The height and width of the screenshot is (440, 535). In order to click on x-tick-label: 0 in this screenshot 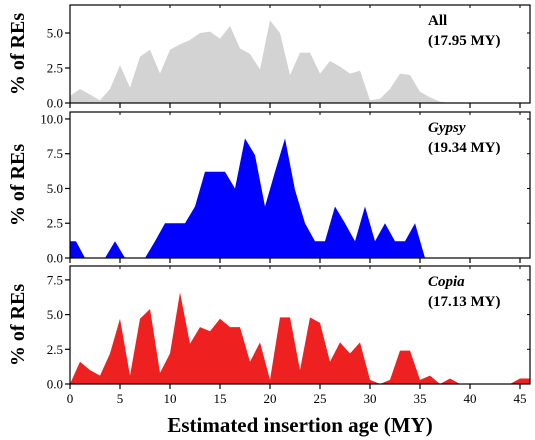, I will do `click(70, 398)`.